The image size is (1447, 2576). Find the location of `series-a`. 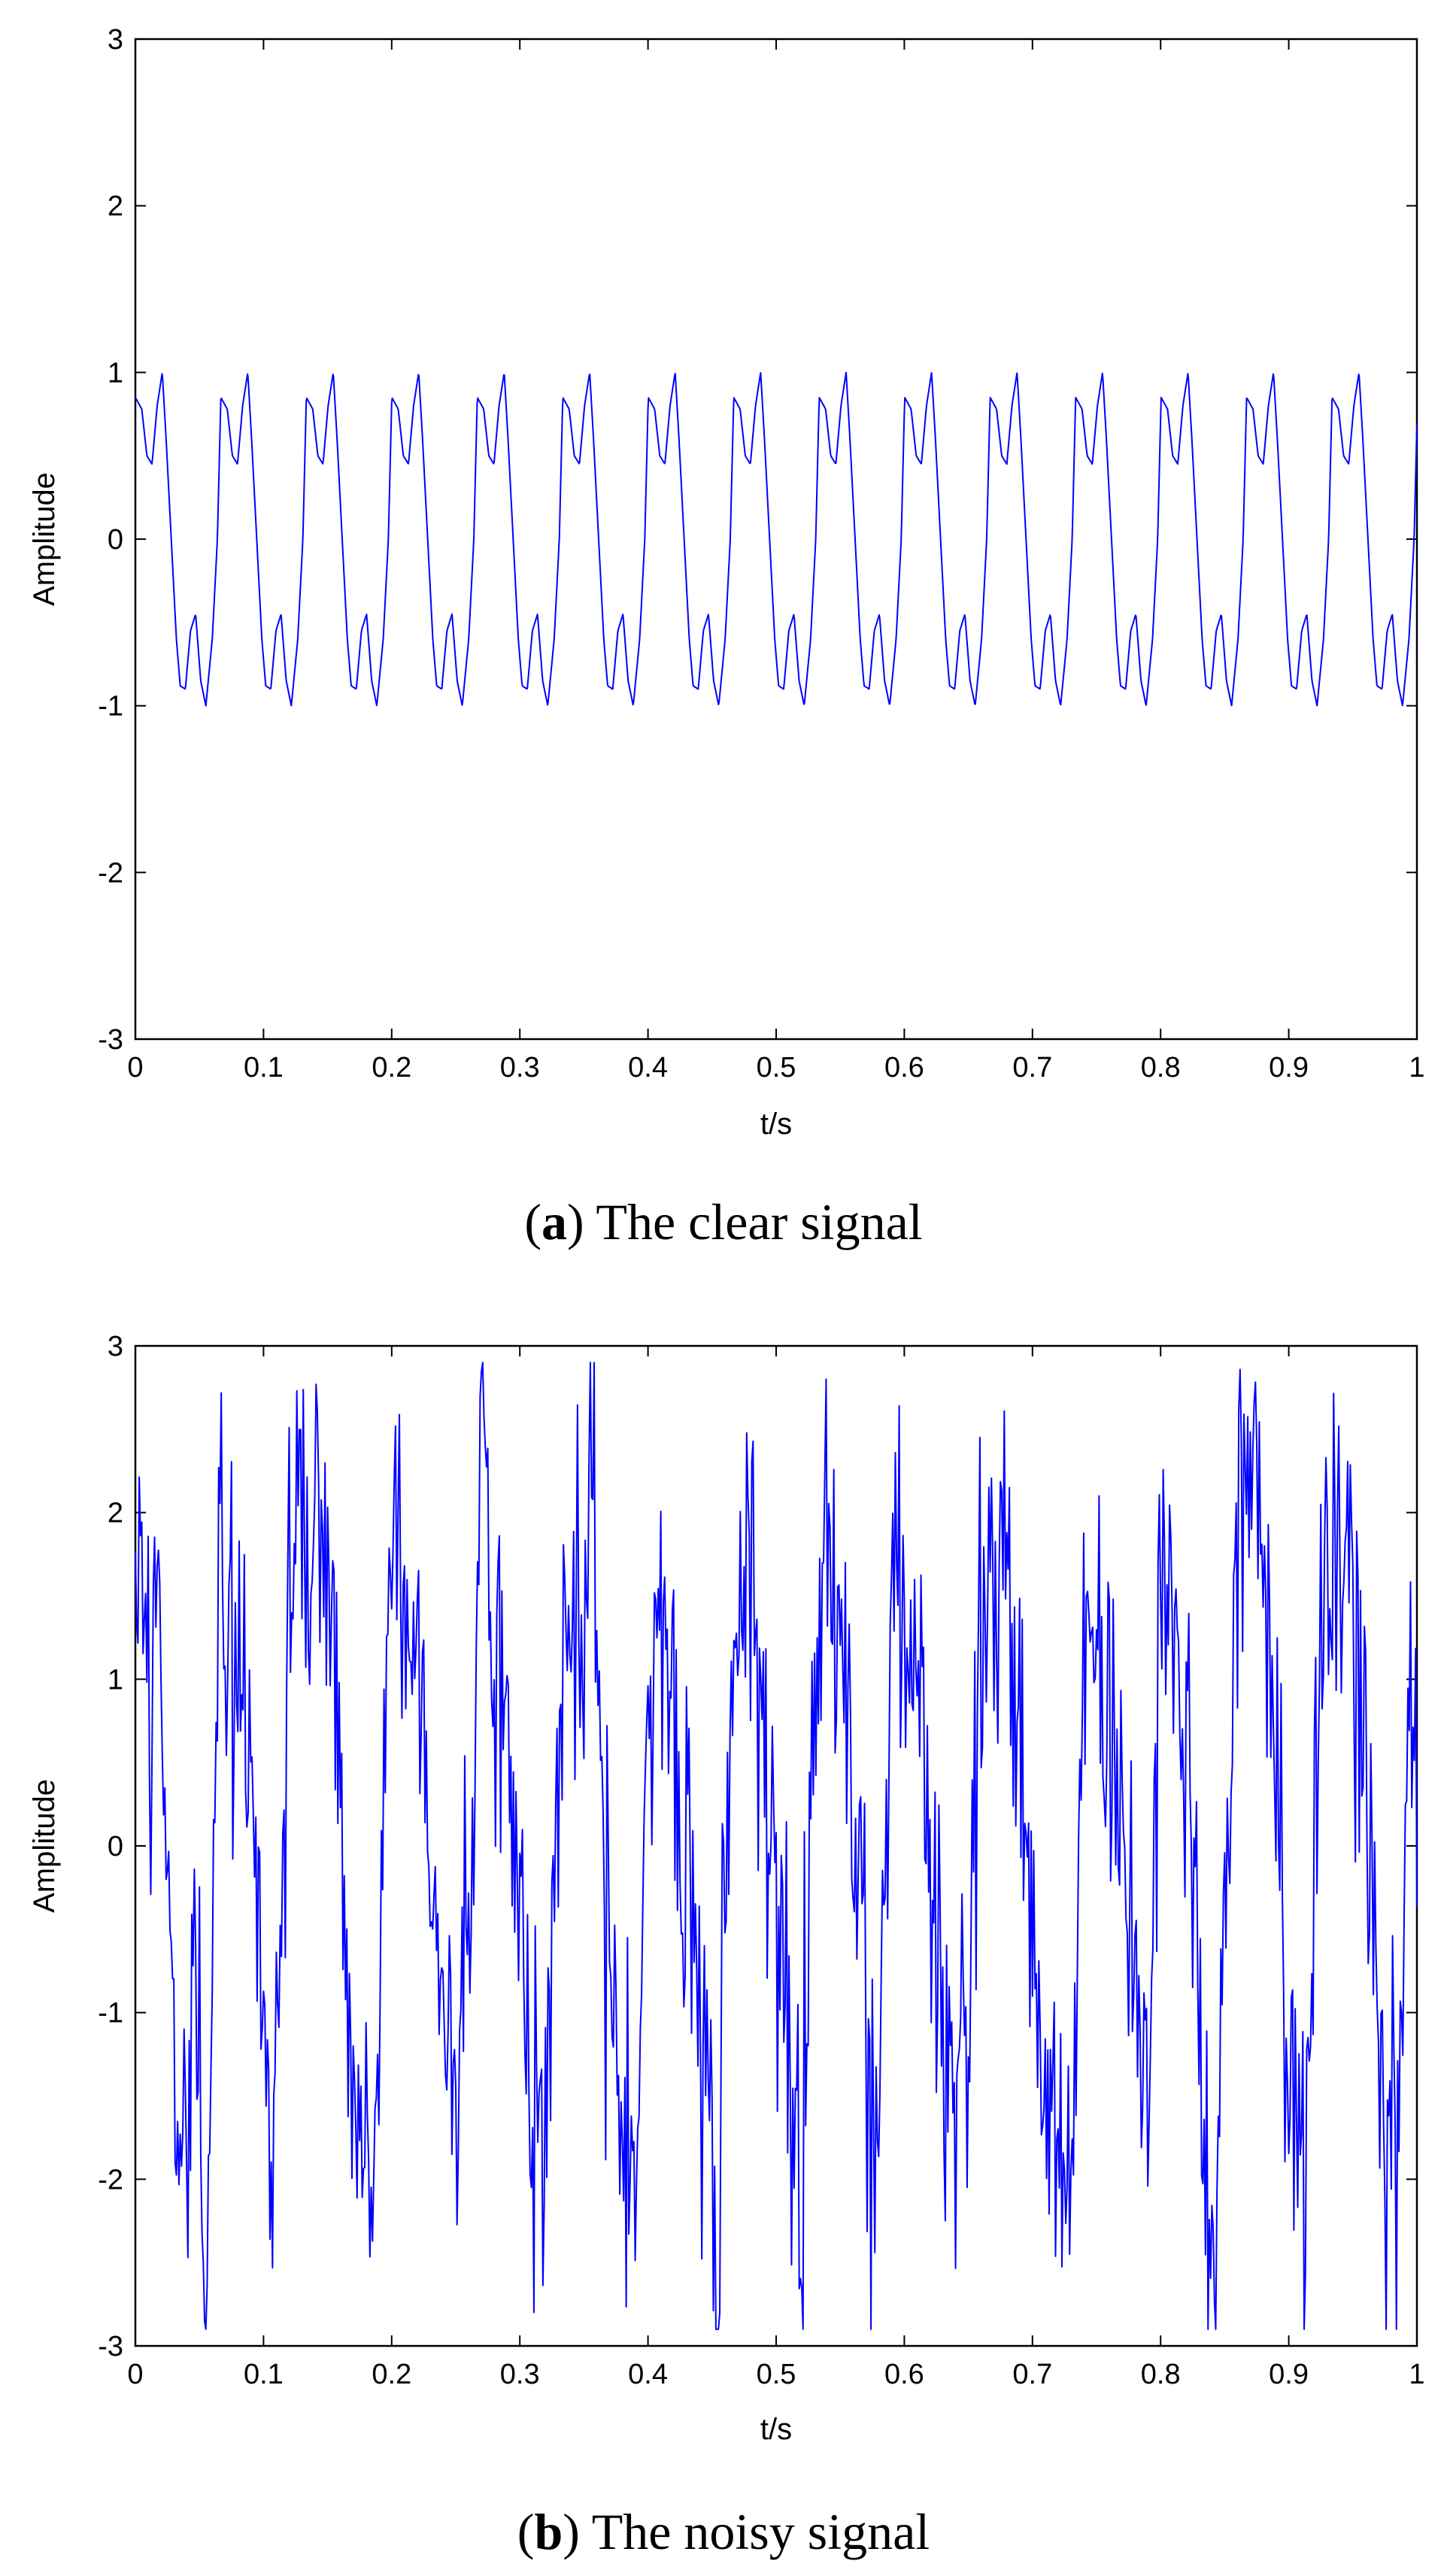

series-a is located at coordinates (776, 539).